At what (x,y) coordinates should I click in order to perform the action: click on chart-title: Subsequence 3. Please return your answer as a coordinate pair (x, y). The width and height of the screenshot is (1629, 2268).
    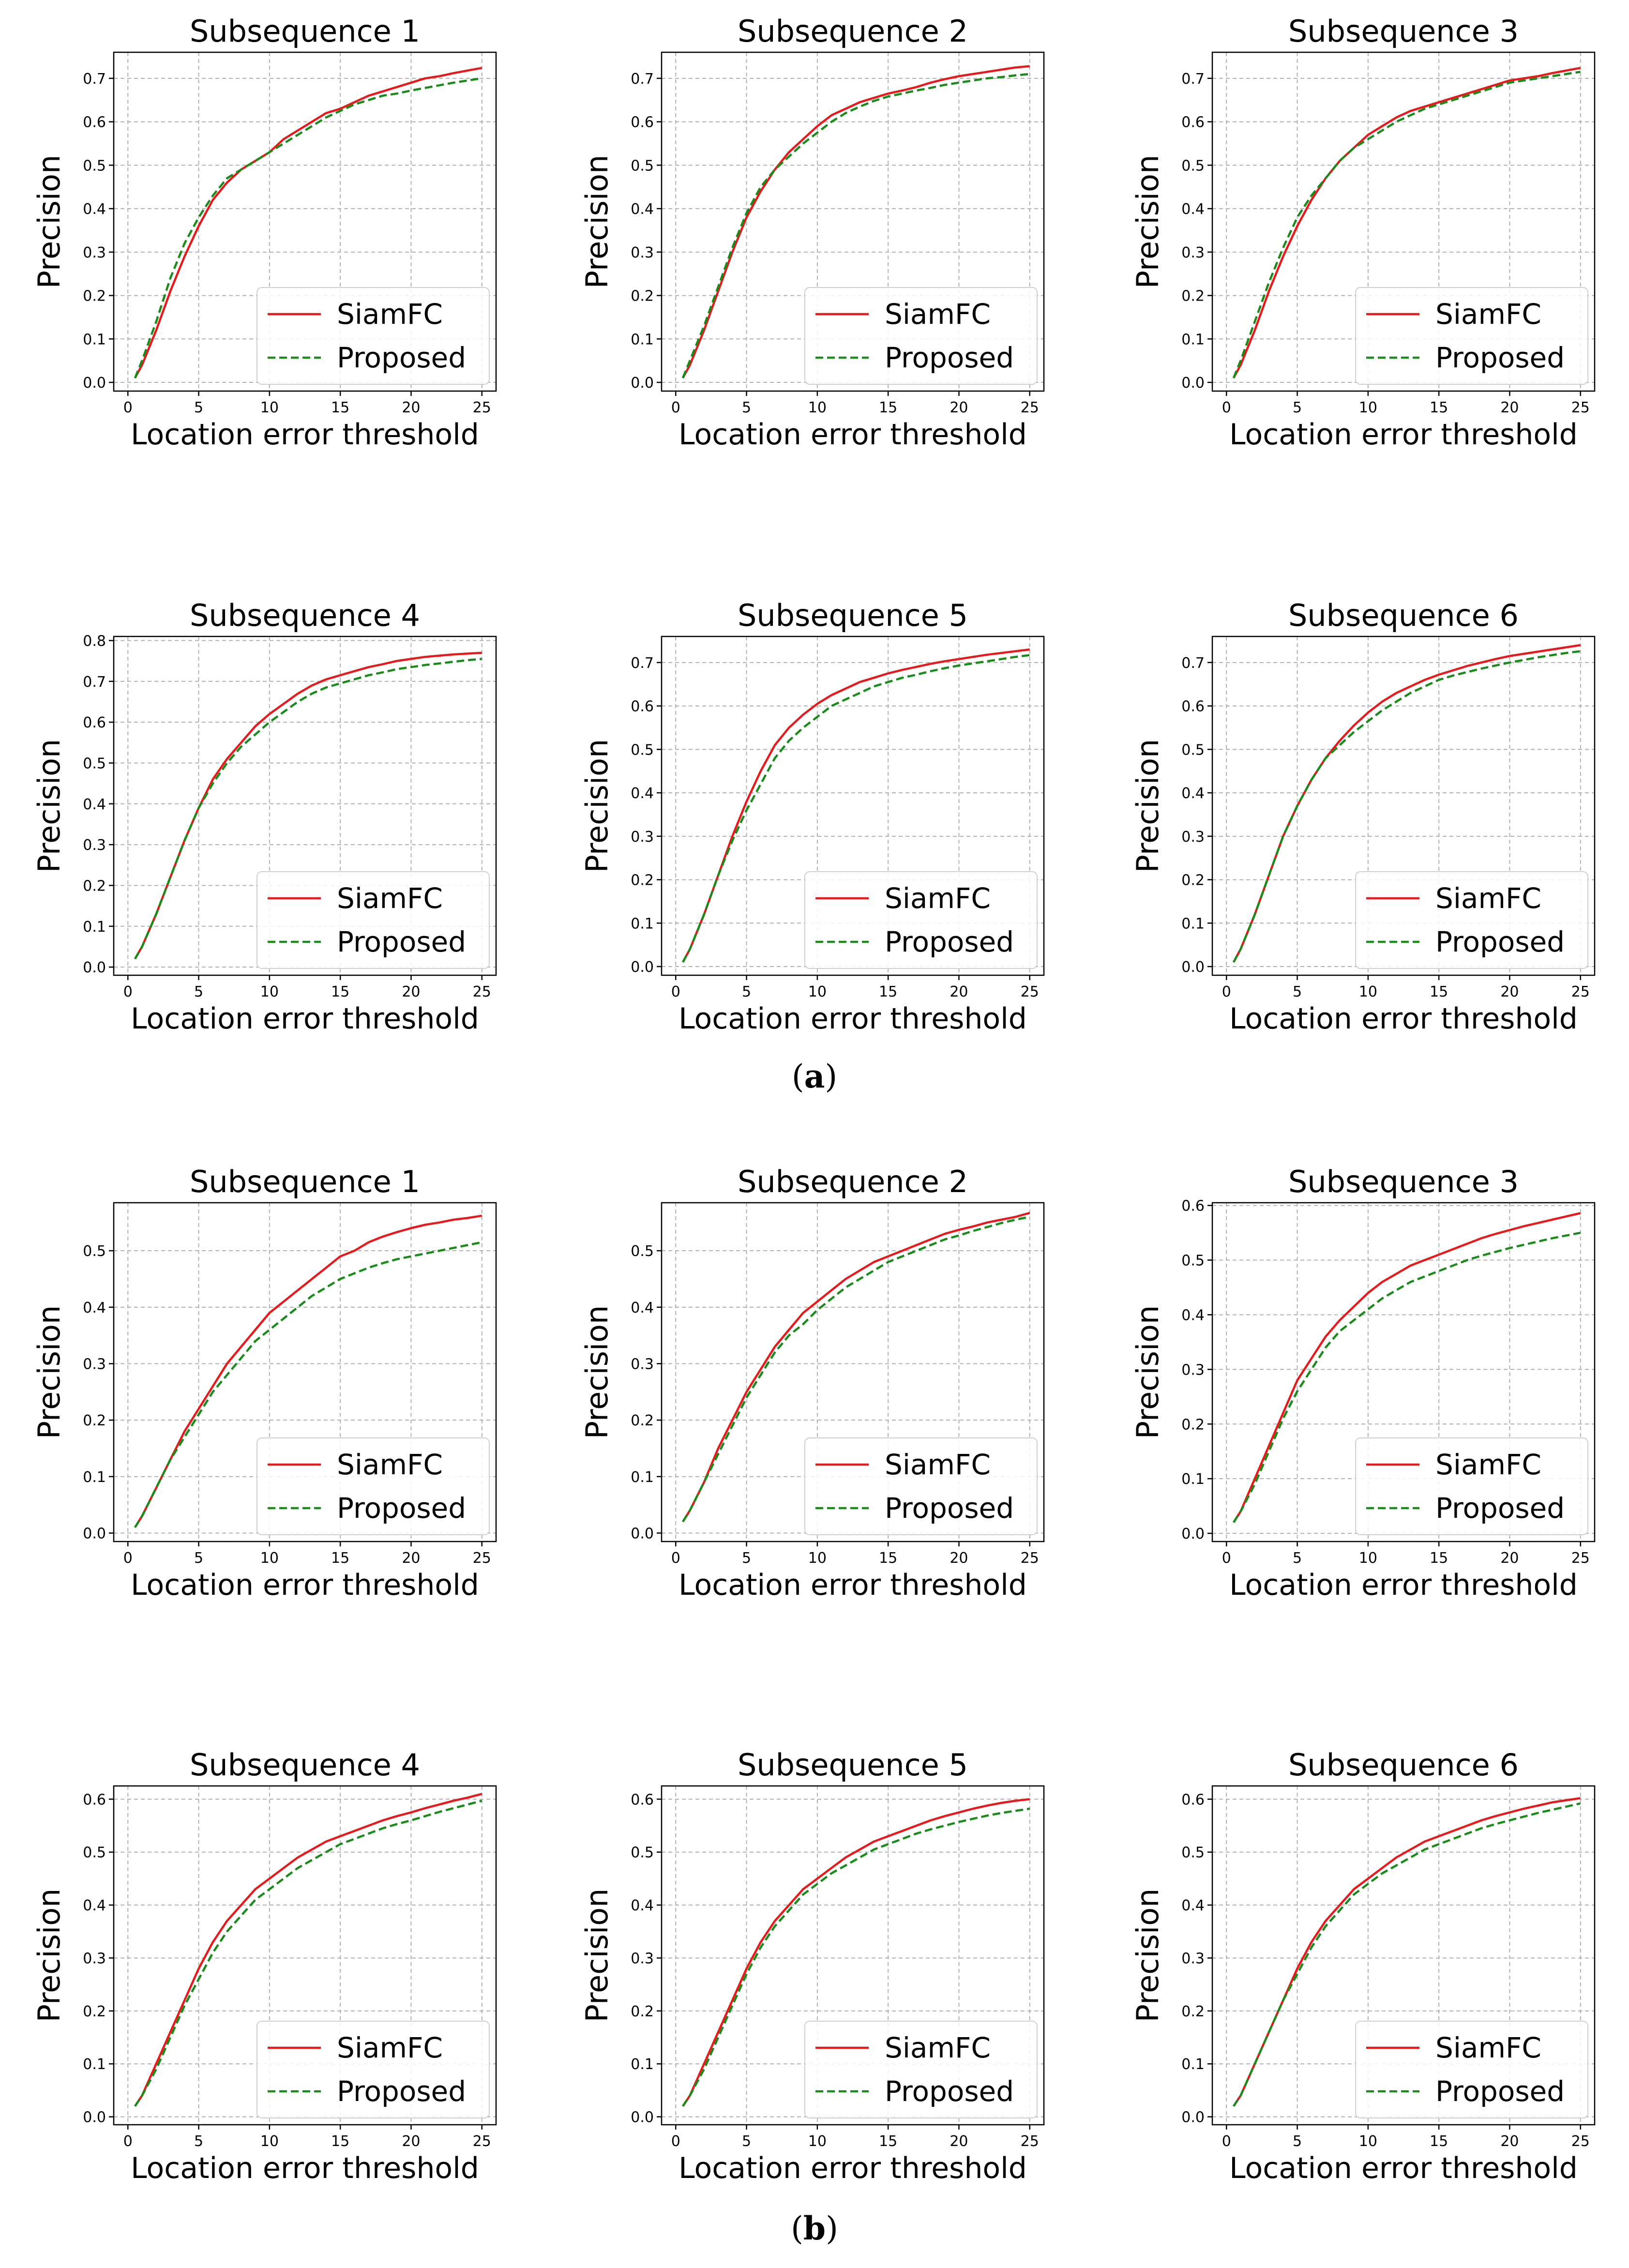
    Looking at the image, I should click on (1403, 1181).